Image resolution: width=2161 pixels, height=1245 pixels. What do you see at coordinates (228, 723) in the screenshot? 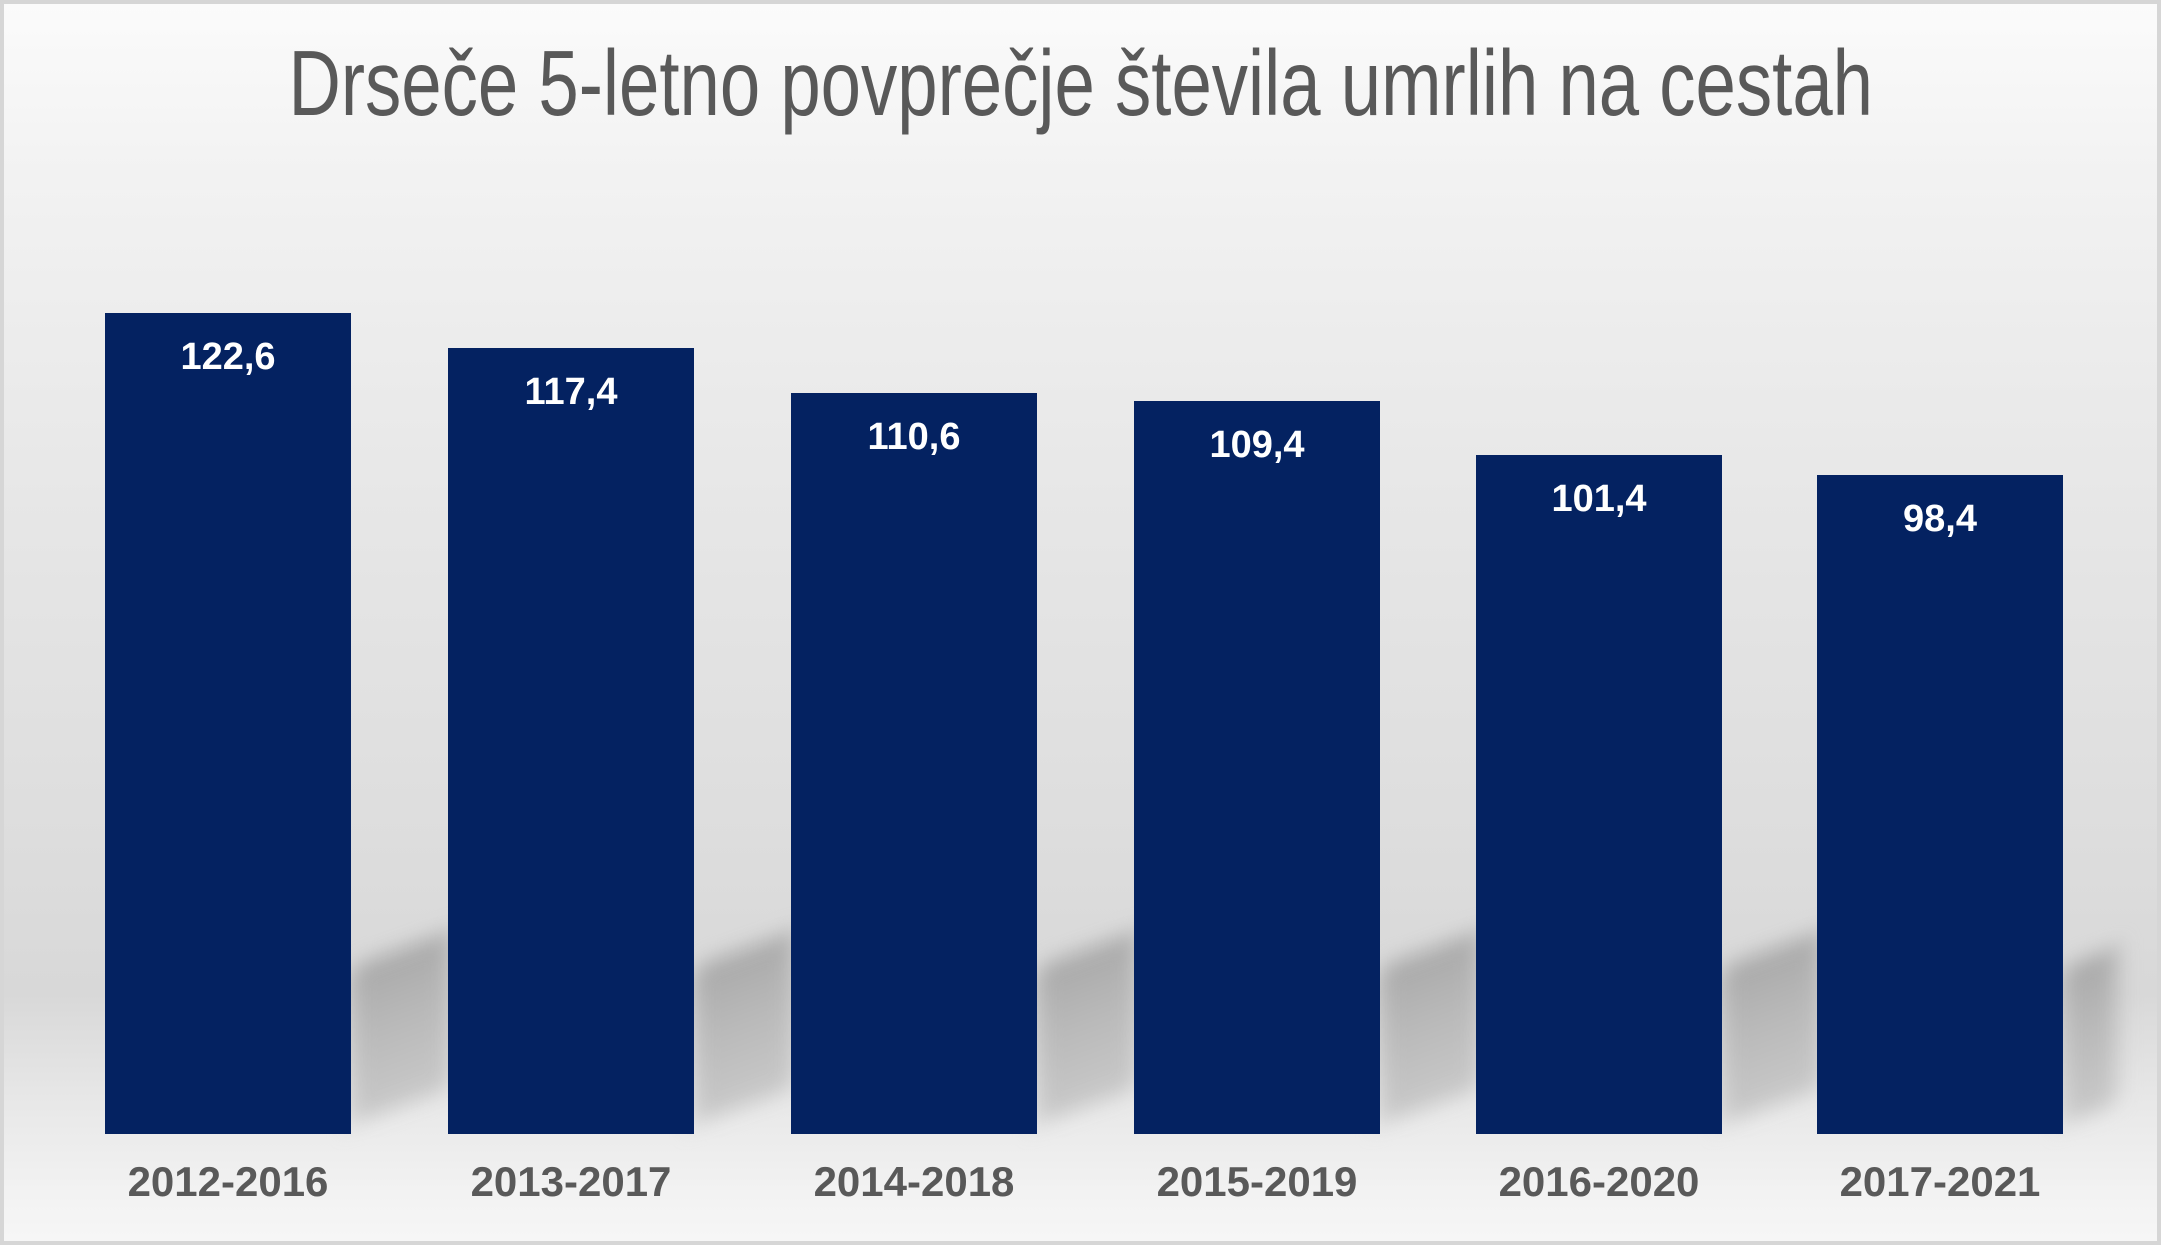
I see `bar: 122,6` at bounding box center [228, 723].